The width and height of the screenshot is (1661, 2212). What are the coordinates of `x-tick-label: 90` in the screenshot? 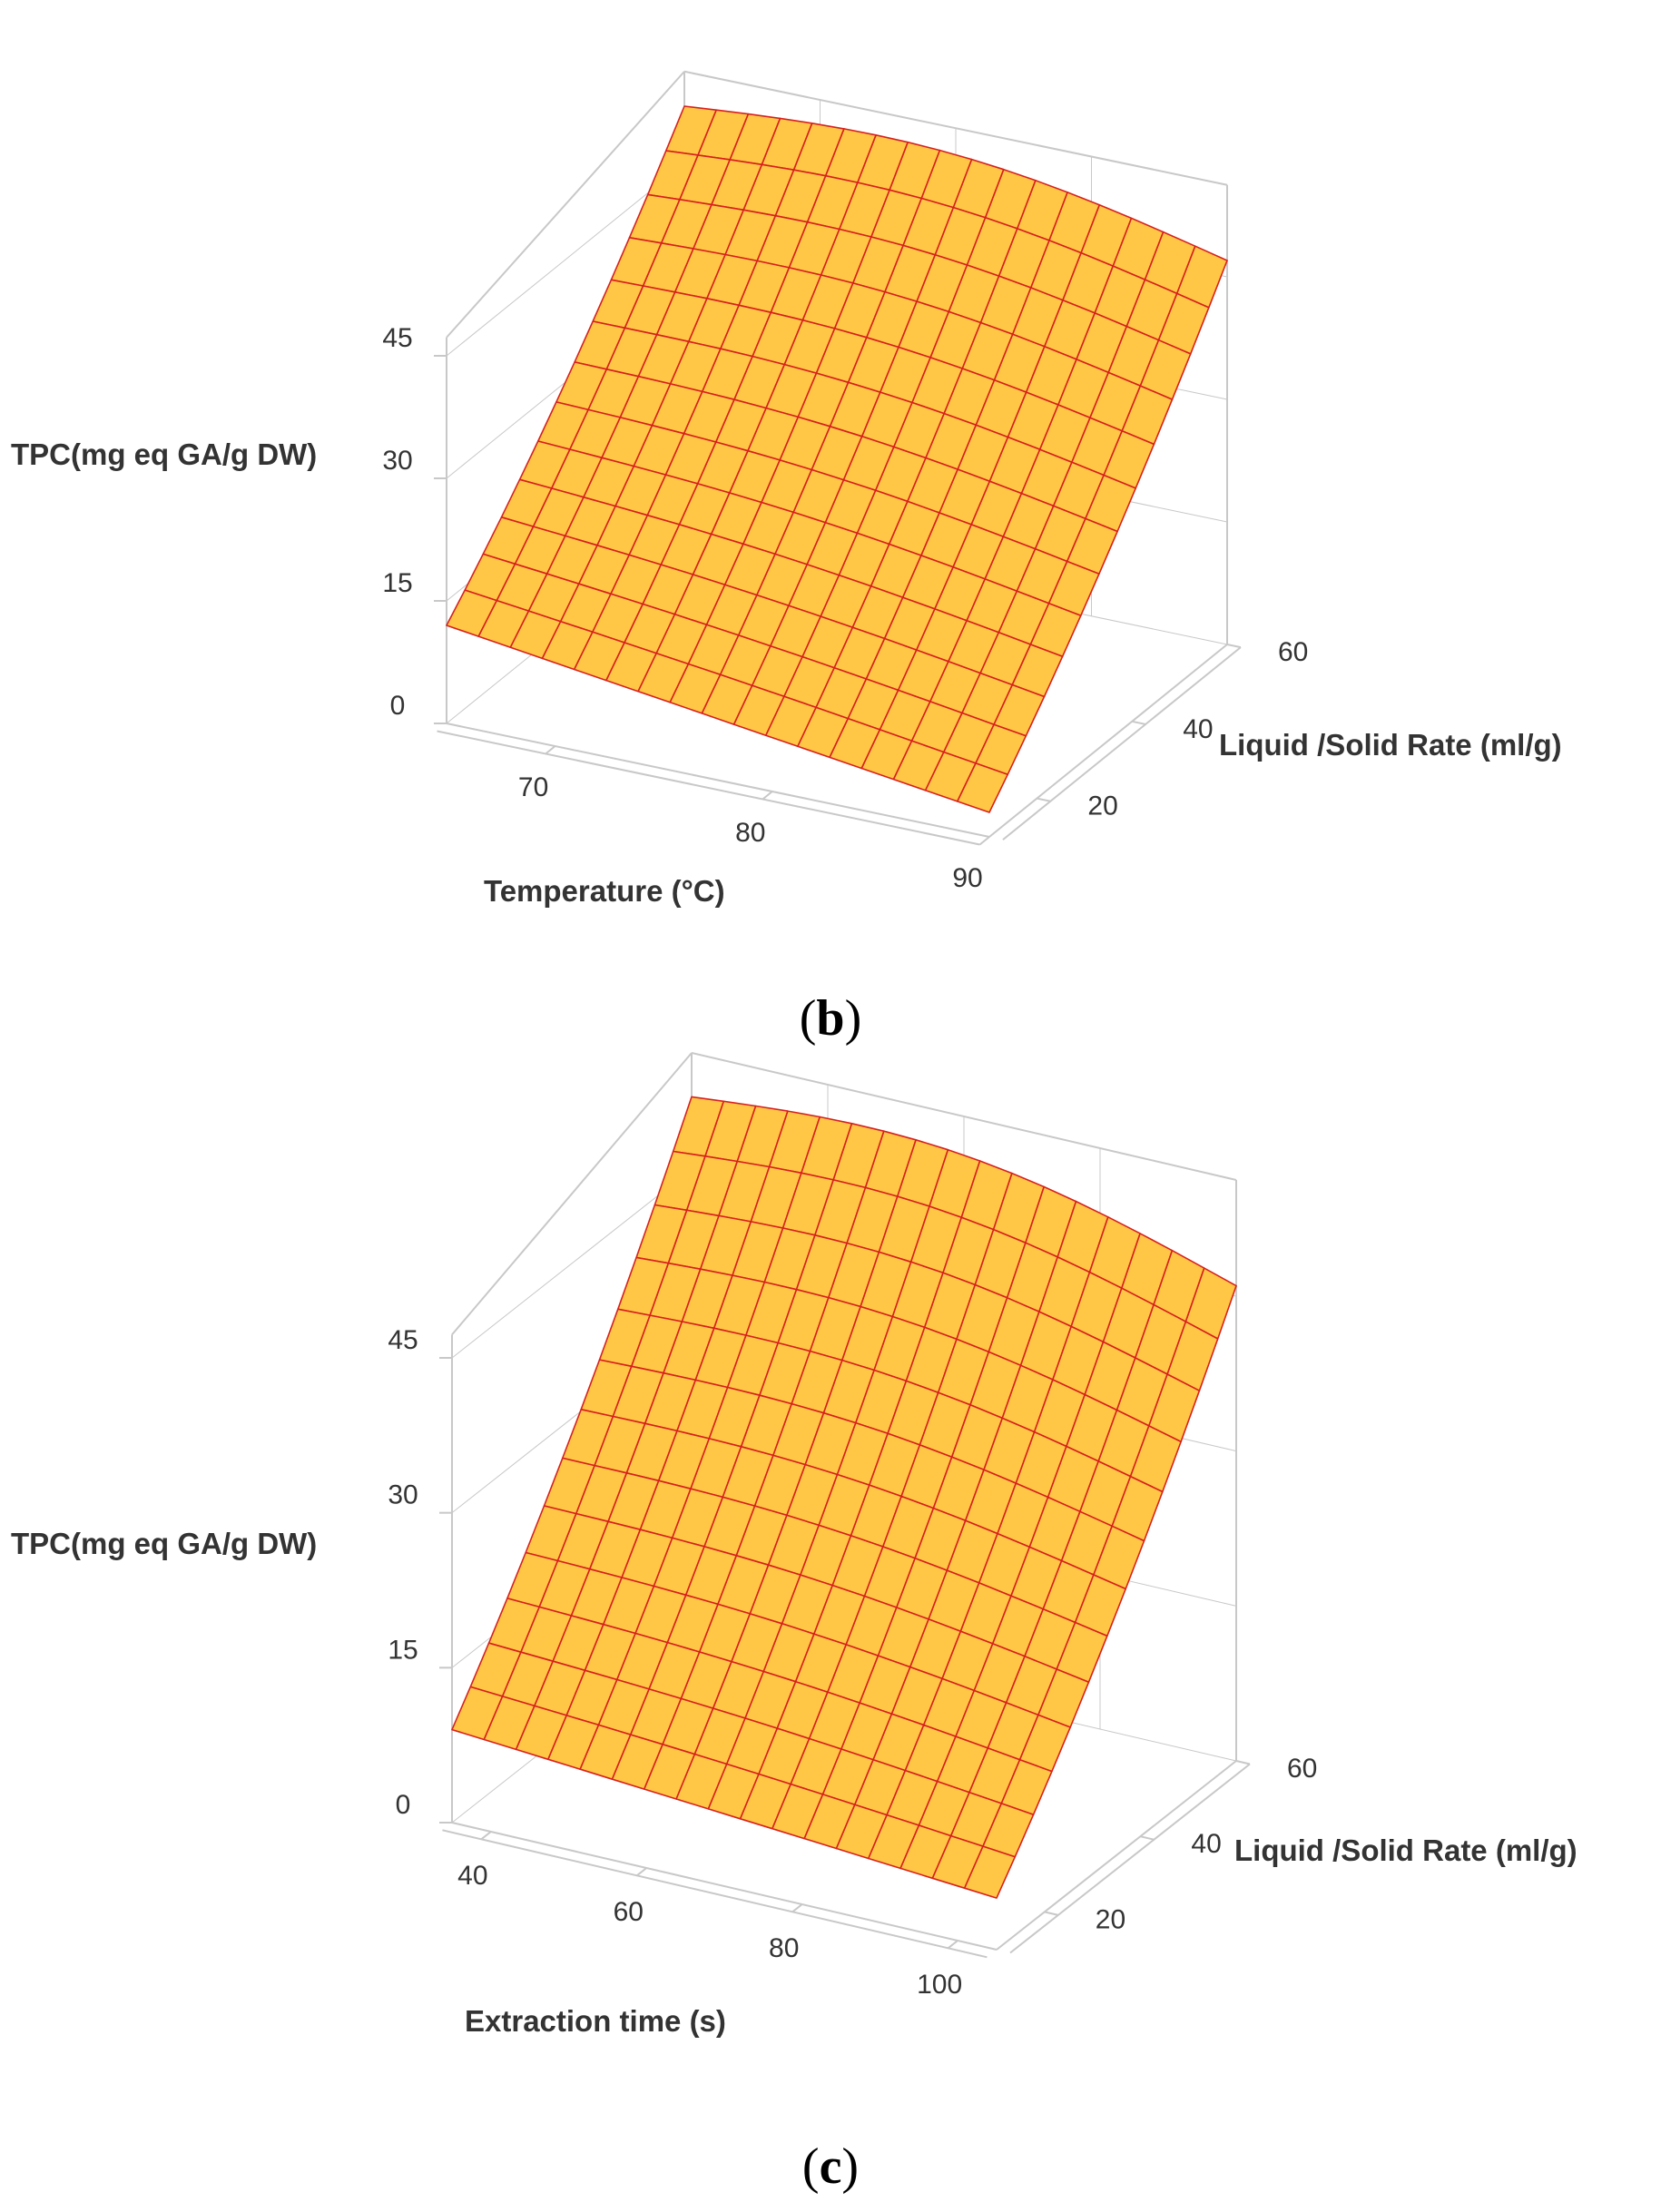 It's located at (967, 878).